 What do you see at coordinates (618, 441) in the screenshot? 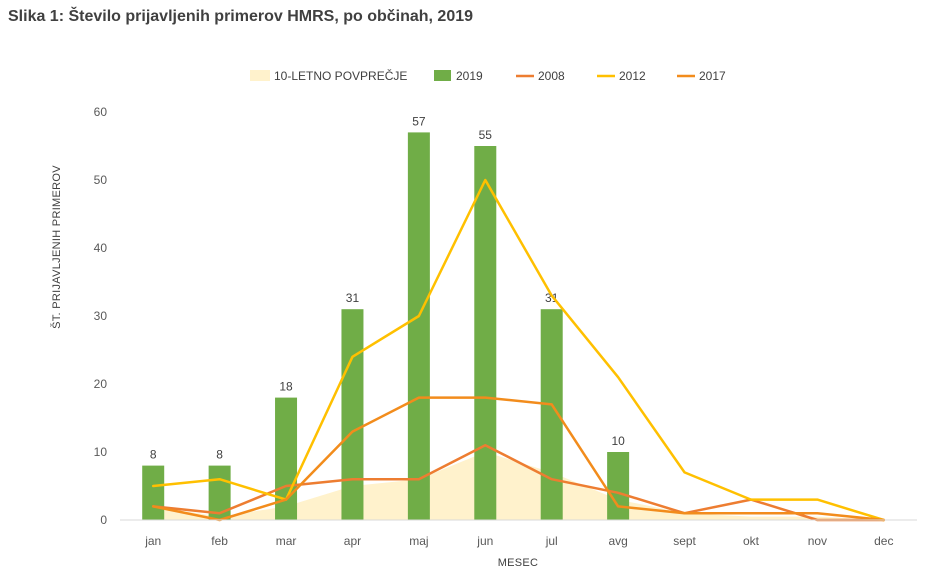
I see `data-label-avg: 10` at bounding box center [618, 441].